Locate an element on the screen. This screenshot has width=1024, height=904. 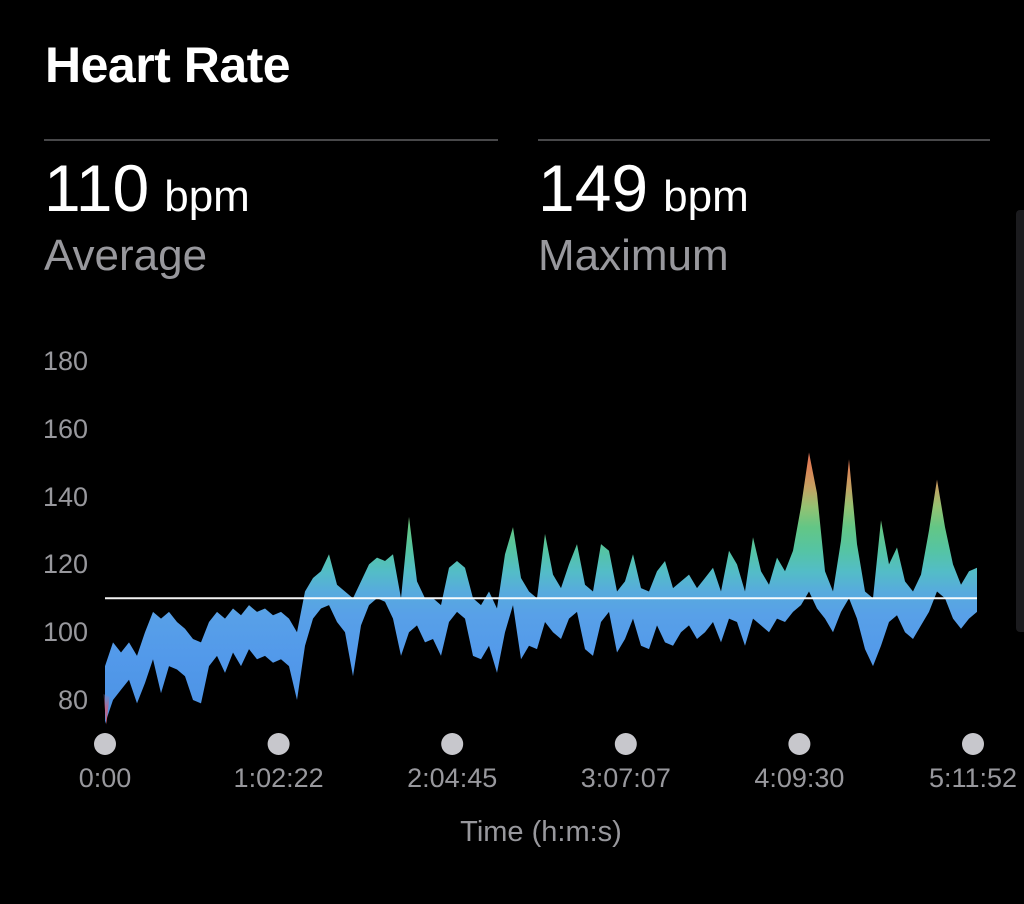
x-axis-label: 4:09:30 is located at coordinates (799, 778).